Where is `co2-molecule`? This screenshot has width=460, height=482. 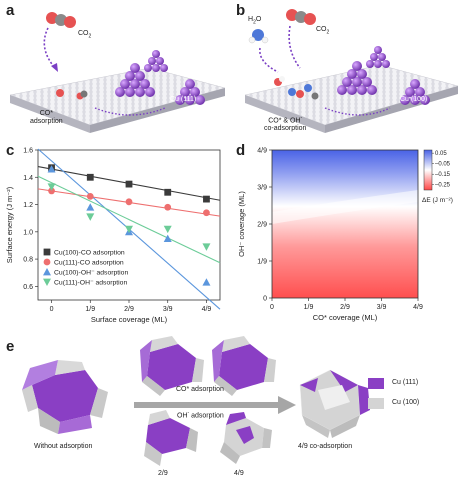 co2-molecule is located at coordinates (61, 20).